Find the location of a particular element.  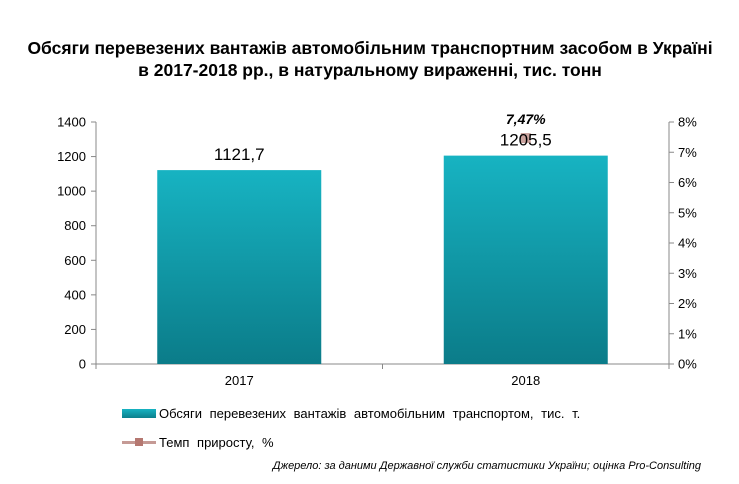

y-right-tick-label: 6% is located at coordinates (687, 182).